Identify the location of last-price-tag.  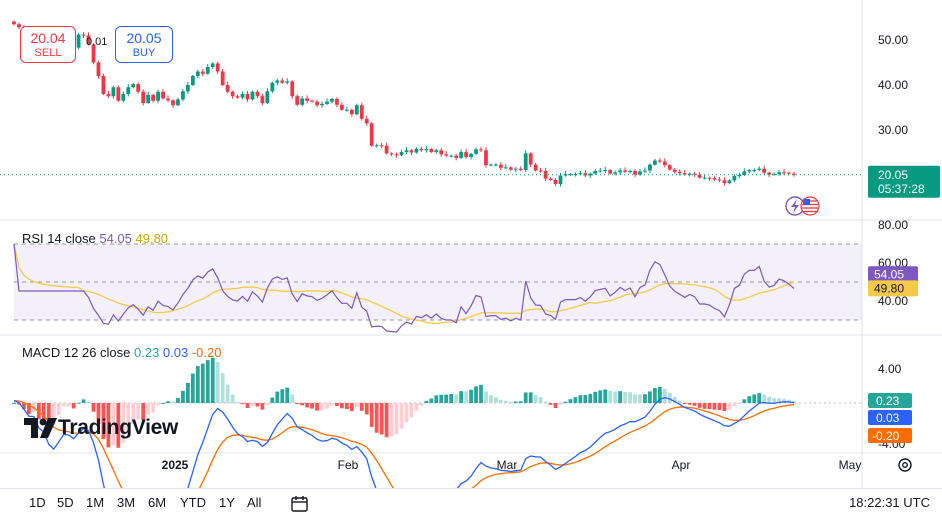
(904, 181).